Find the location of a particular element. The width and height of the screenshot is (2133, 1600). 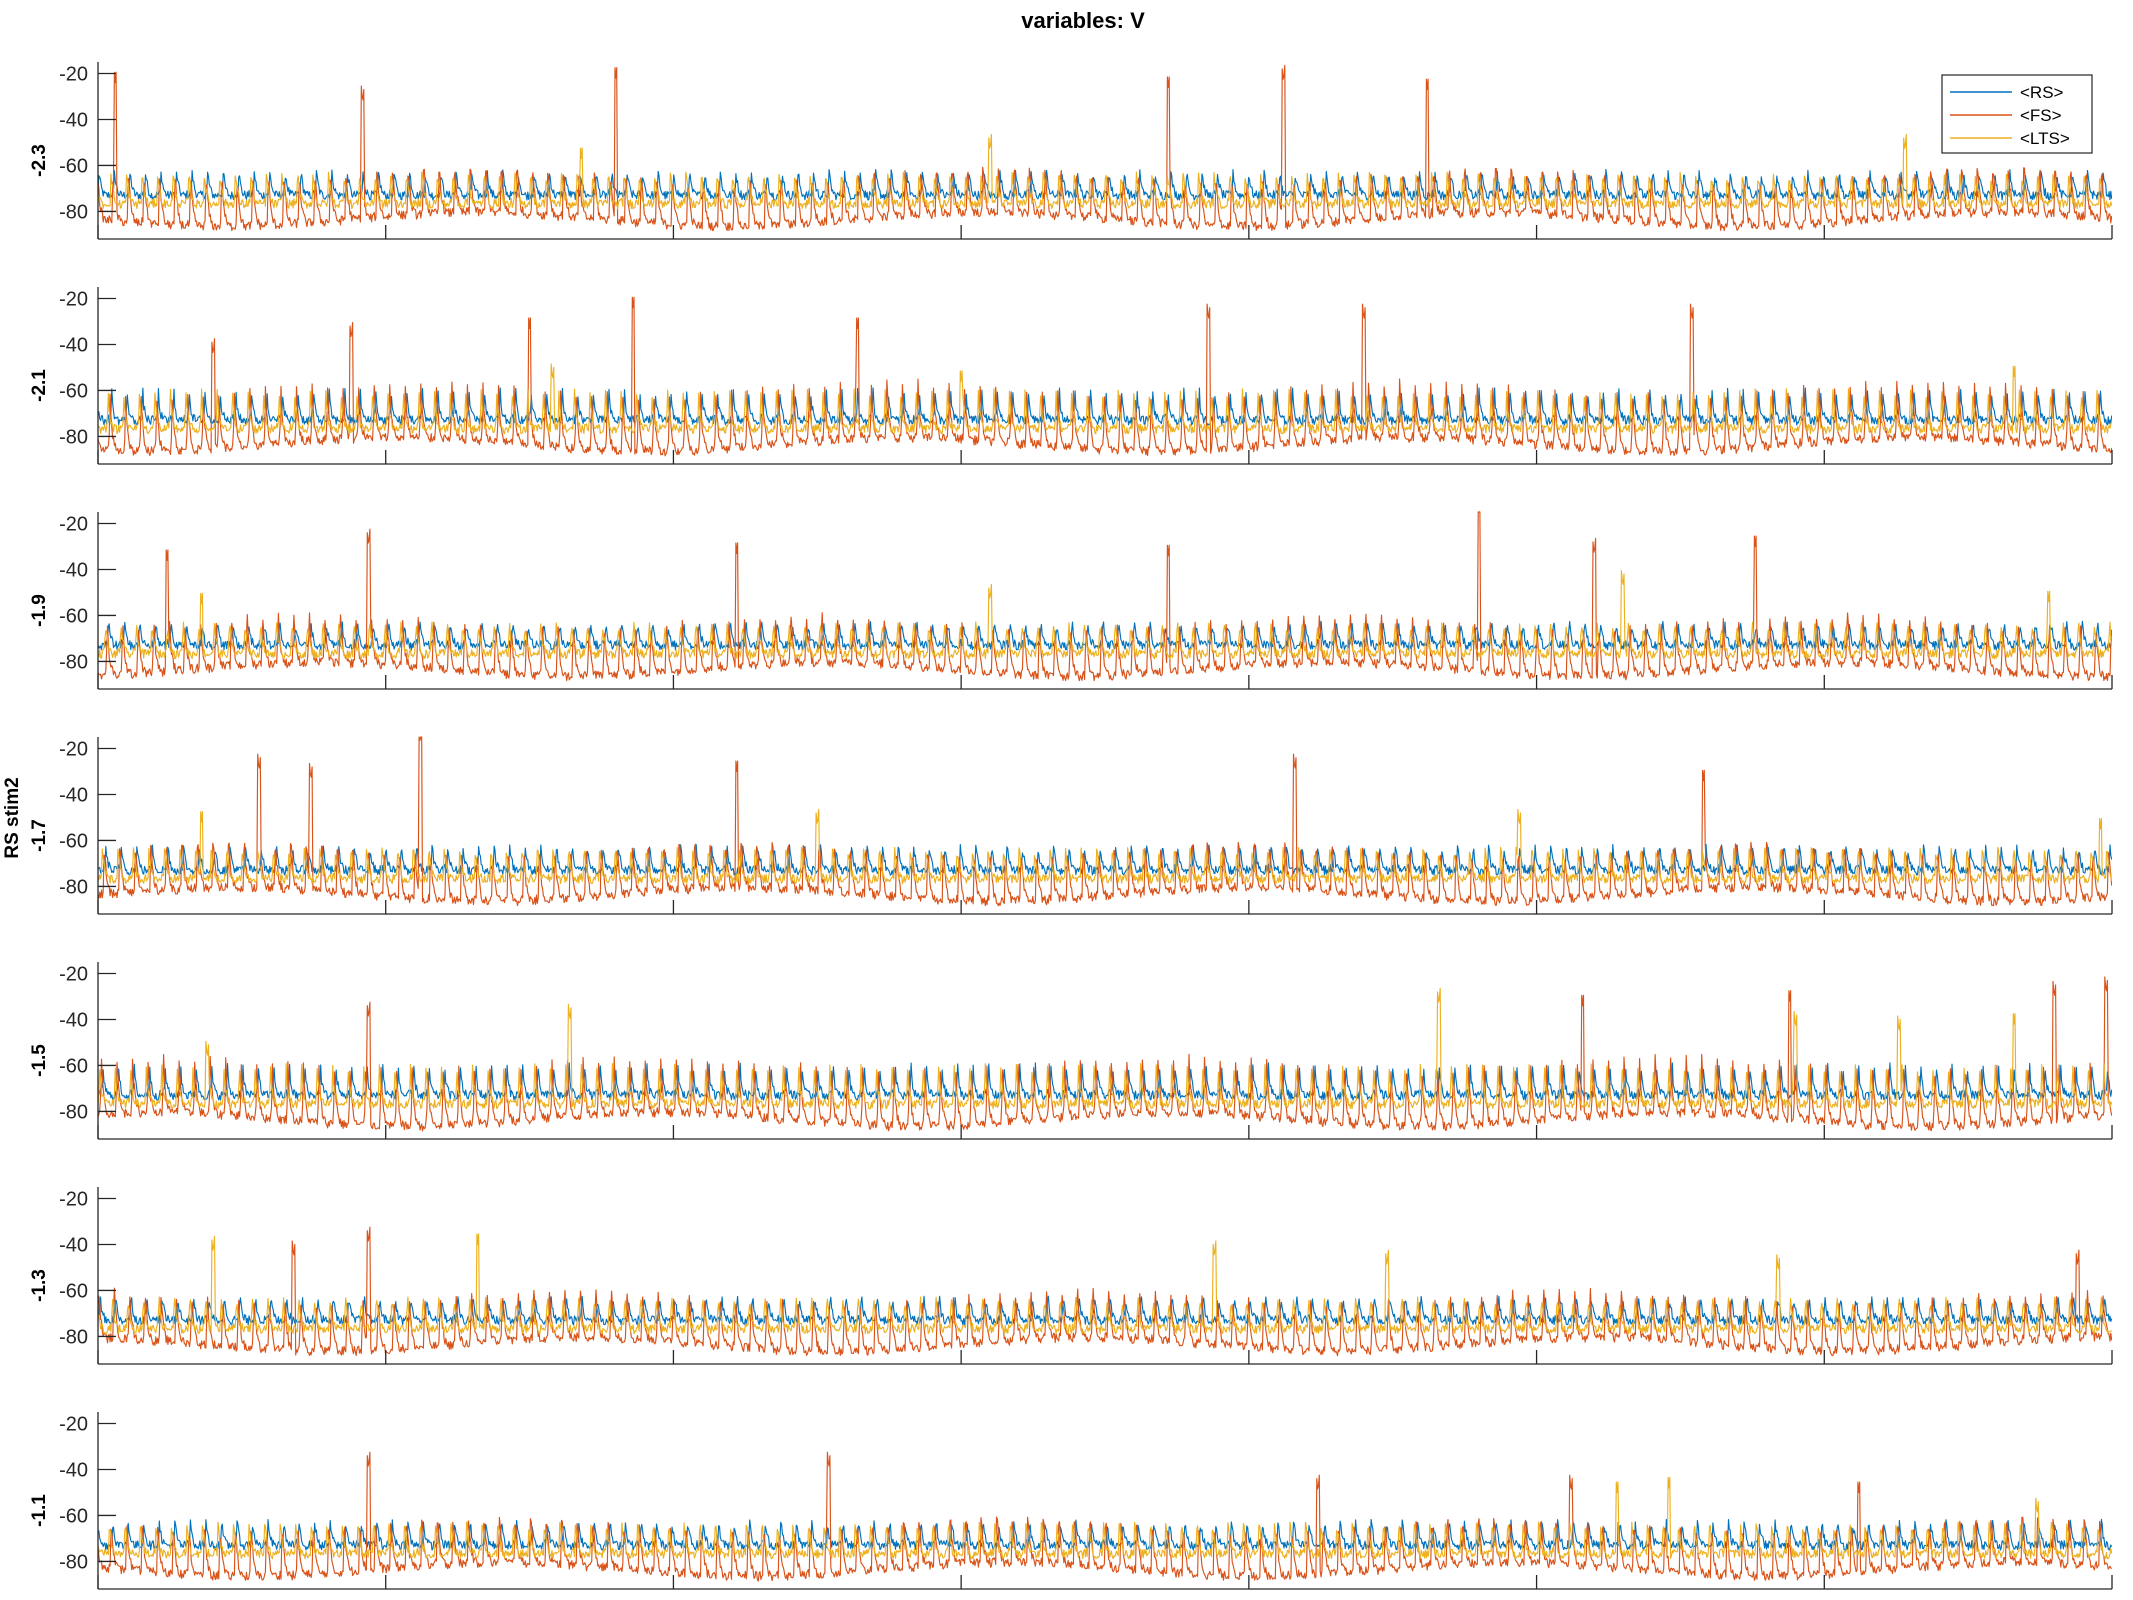

panel-label: -1.9 is located at coordinates (39, 610).